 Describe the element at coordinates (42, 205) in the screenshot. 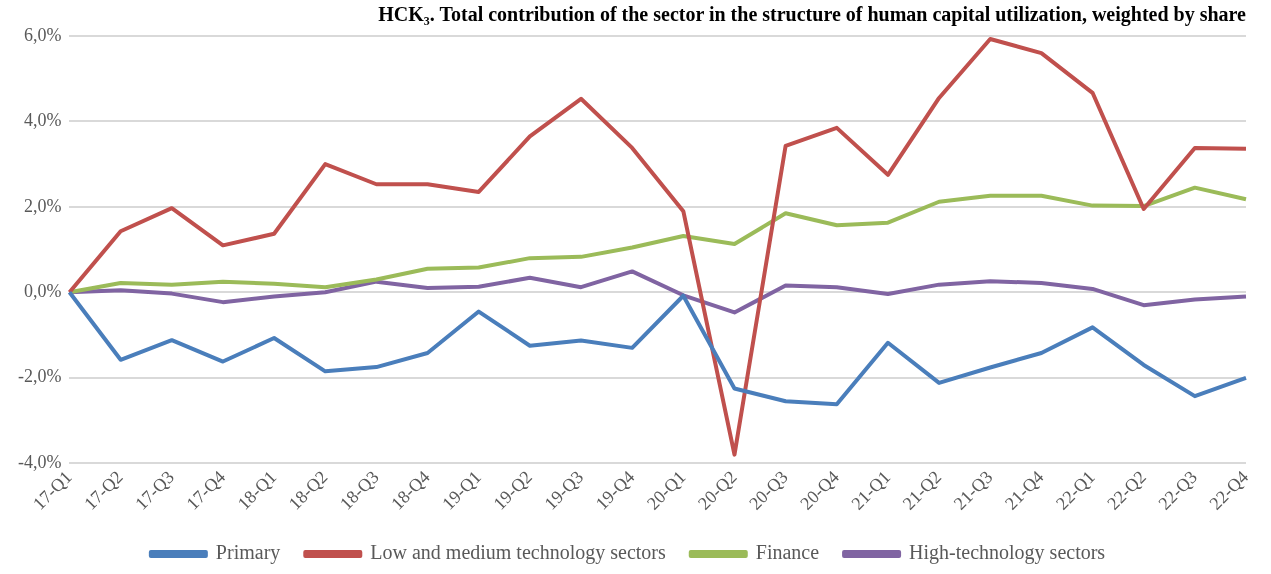

I see `y-tick-label: 2,0%` at that location.